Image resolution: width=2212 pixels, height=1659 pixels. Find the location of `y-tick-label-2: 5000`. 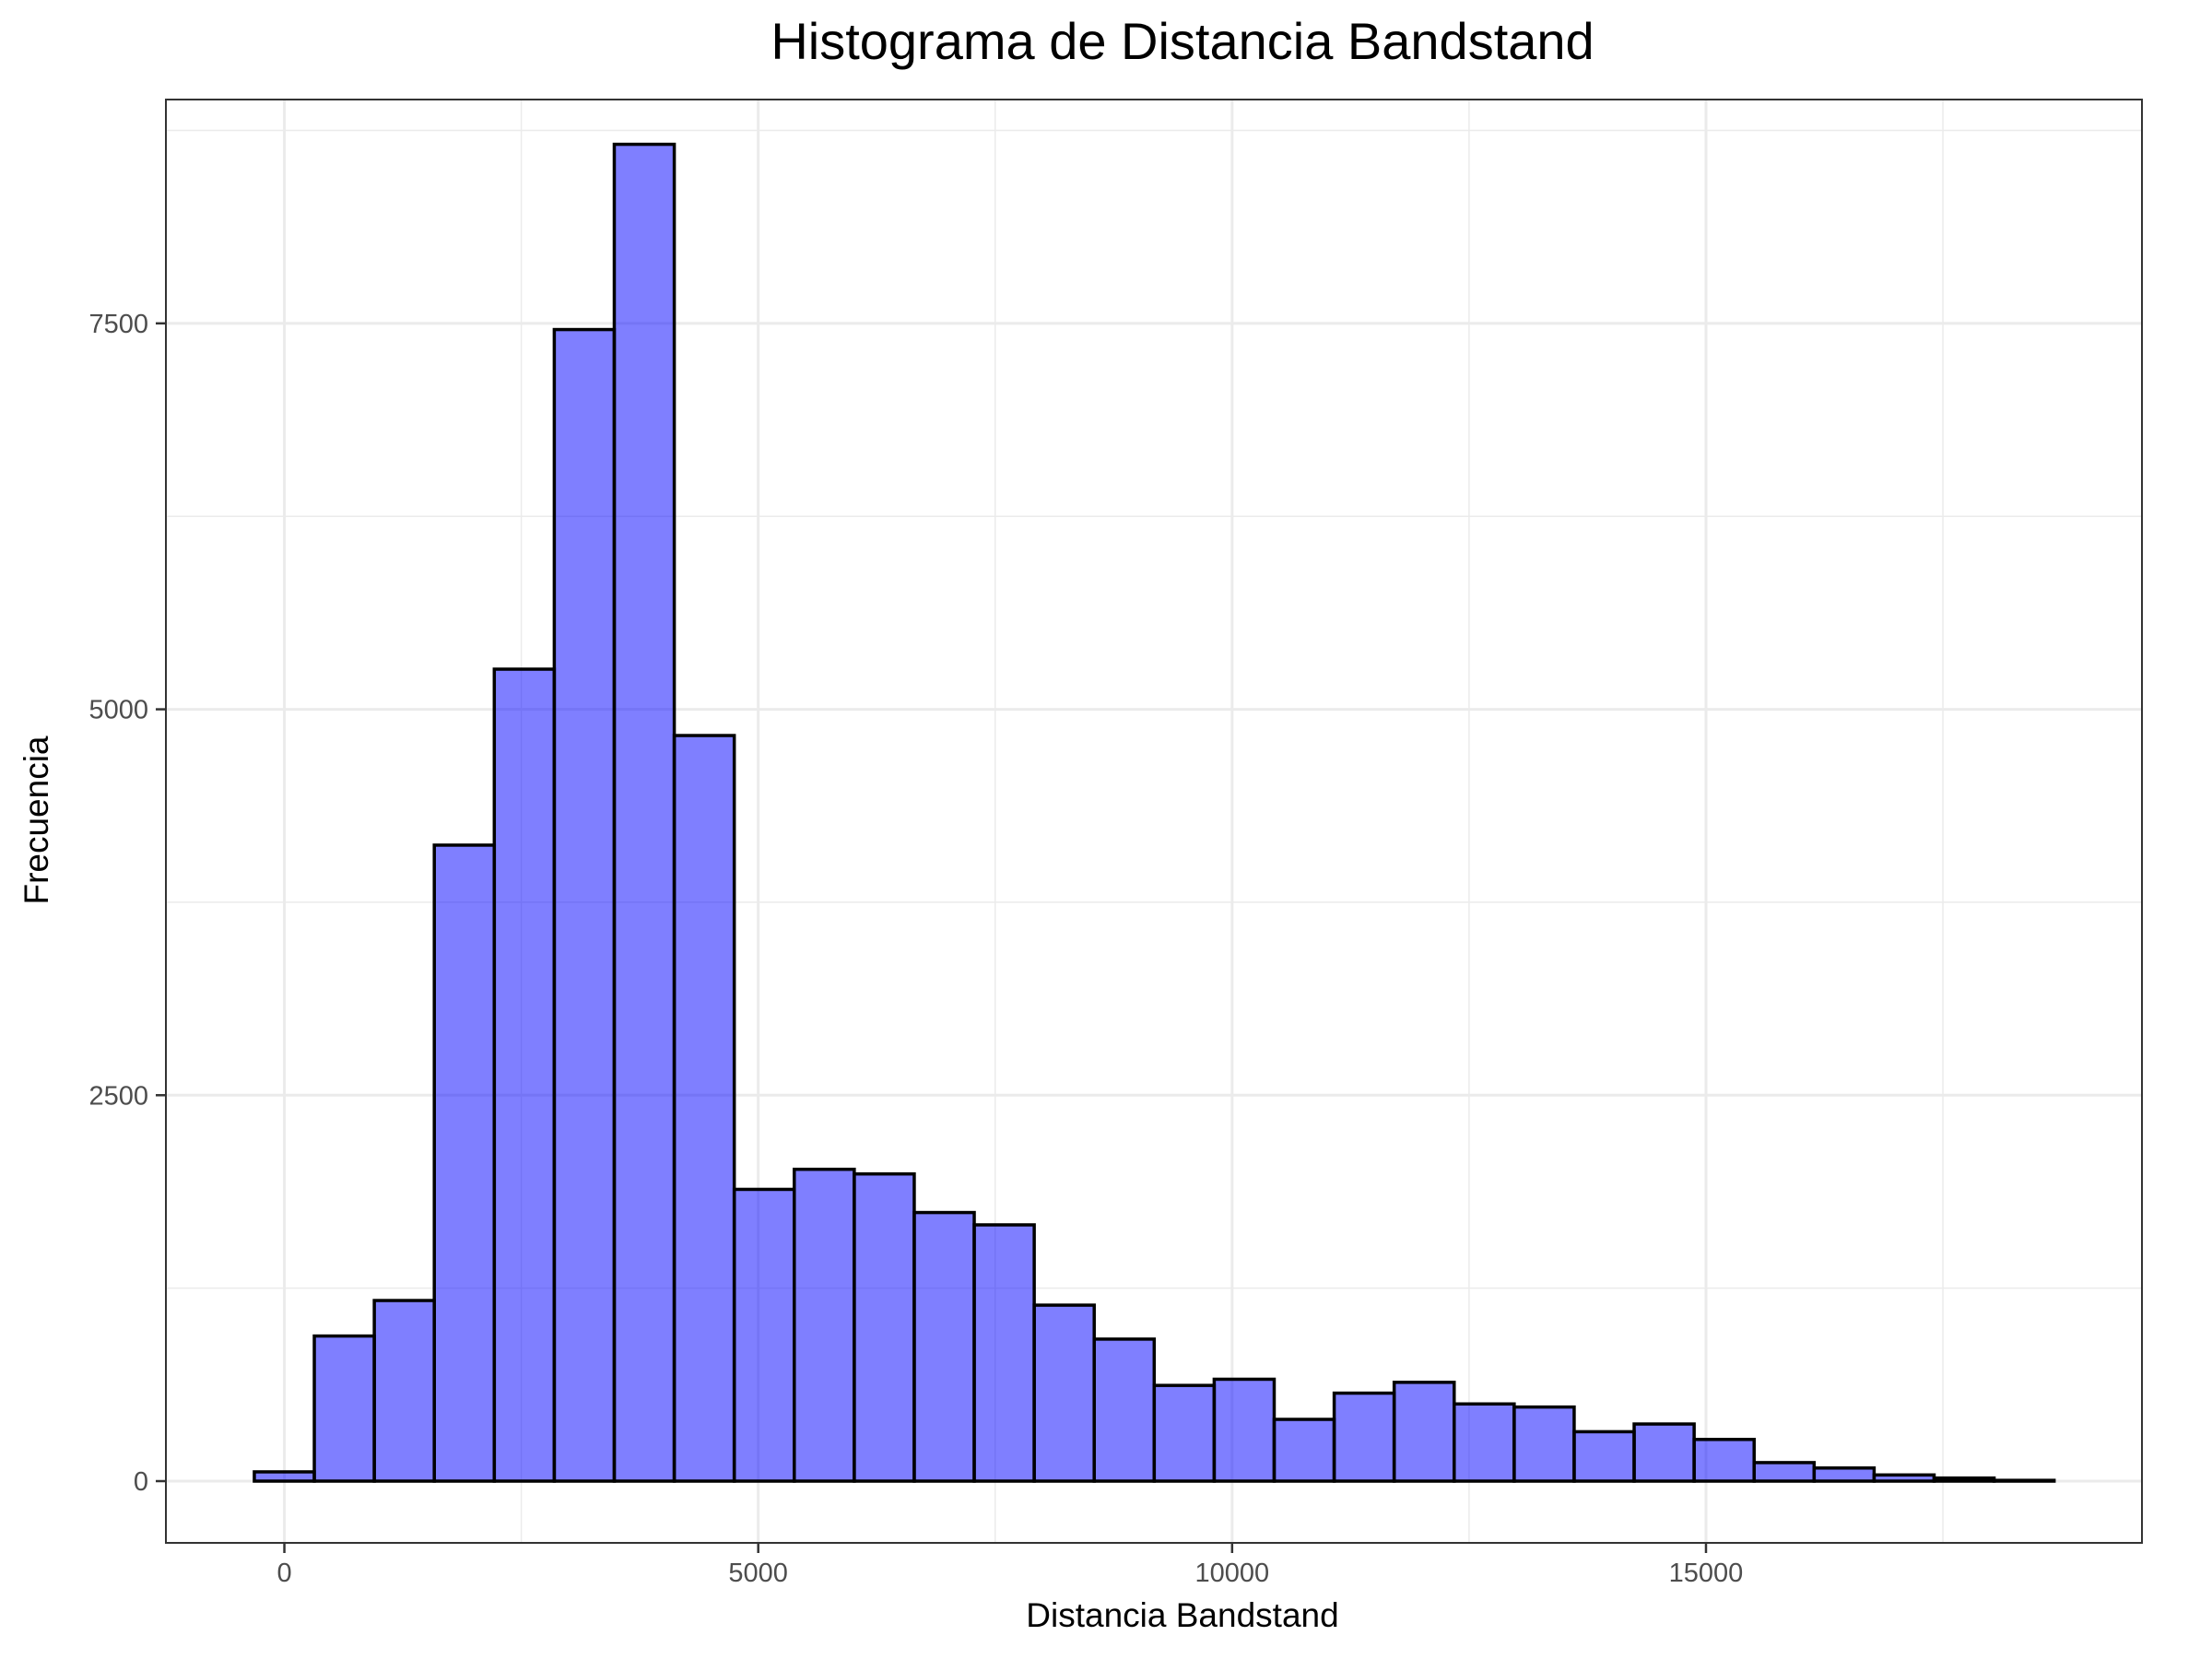

y-tick-label-2: 5000 is located at coordinates (118, 710).